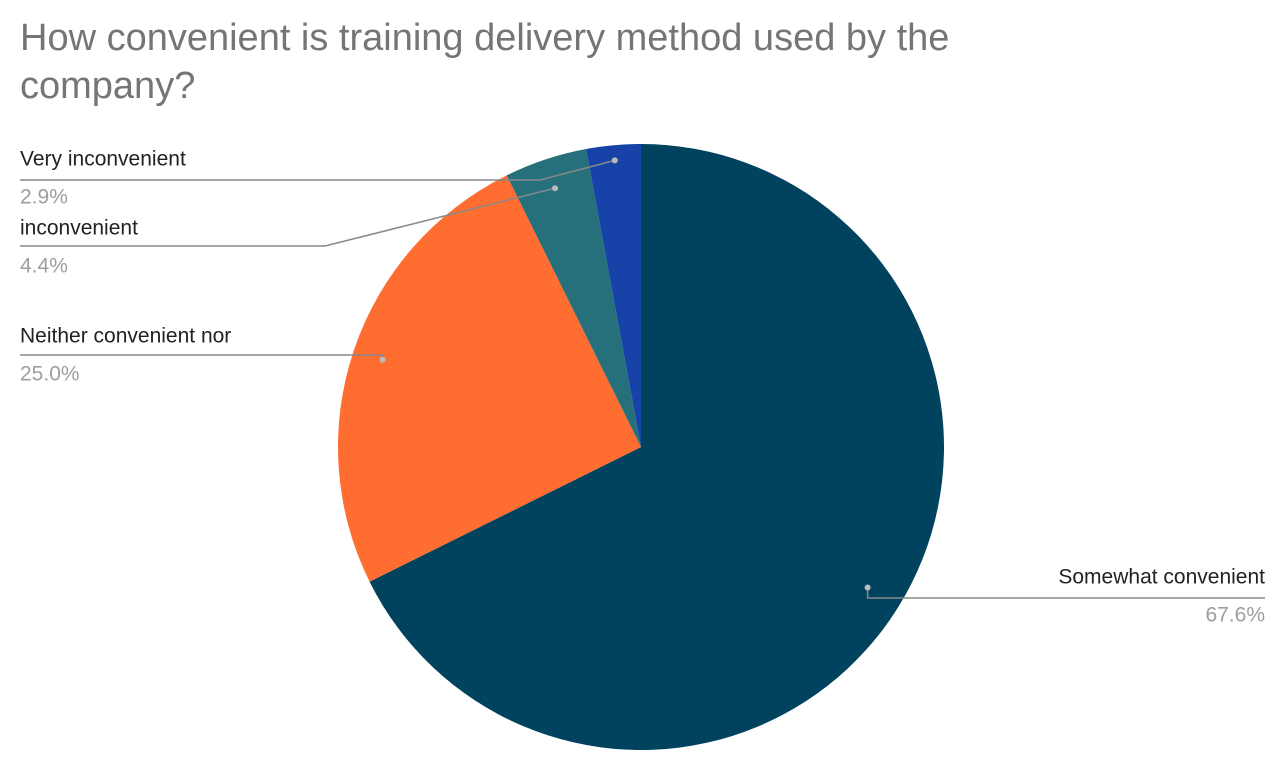  What do you see at coordinates (50, 374) in the screenshot?
I see `slice-value-label: 25.0%` at bounding box center [50, 374].